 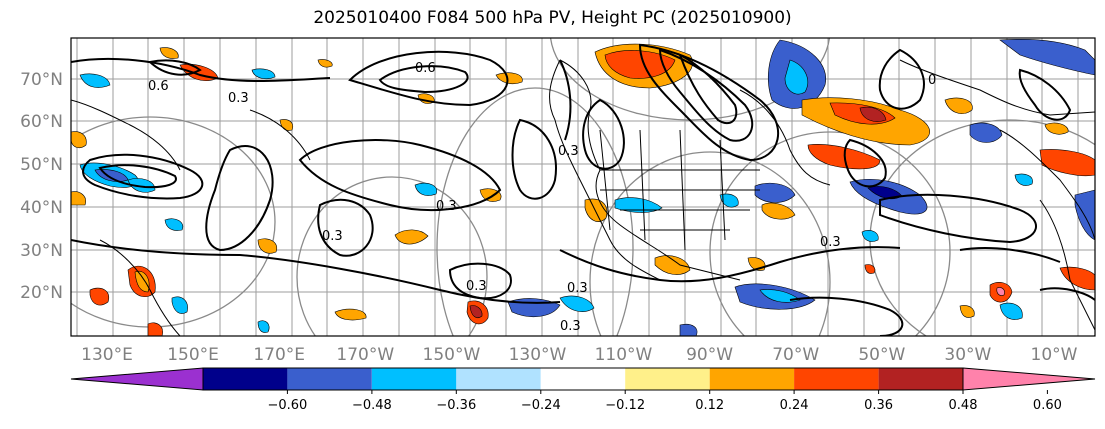 I want to click on lon-label: 110°W, so click(x=624, y=355).